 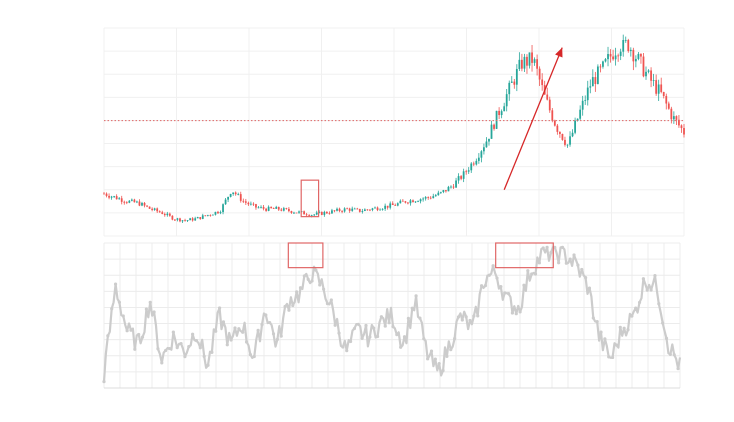 I want to click on trend-arrow-head, so click(x=559, y=52).